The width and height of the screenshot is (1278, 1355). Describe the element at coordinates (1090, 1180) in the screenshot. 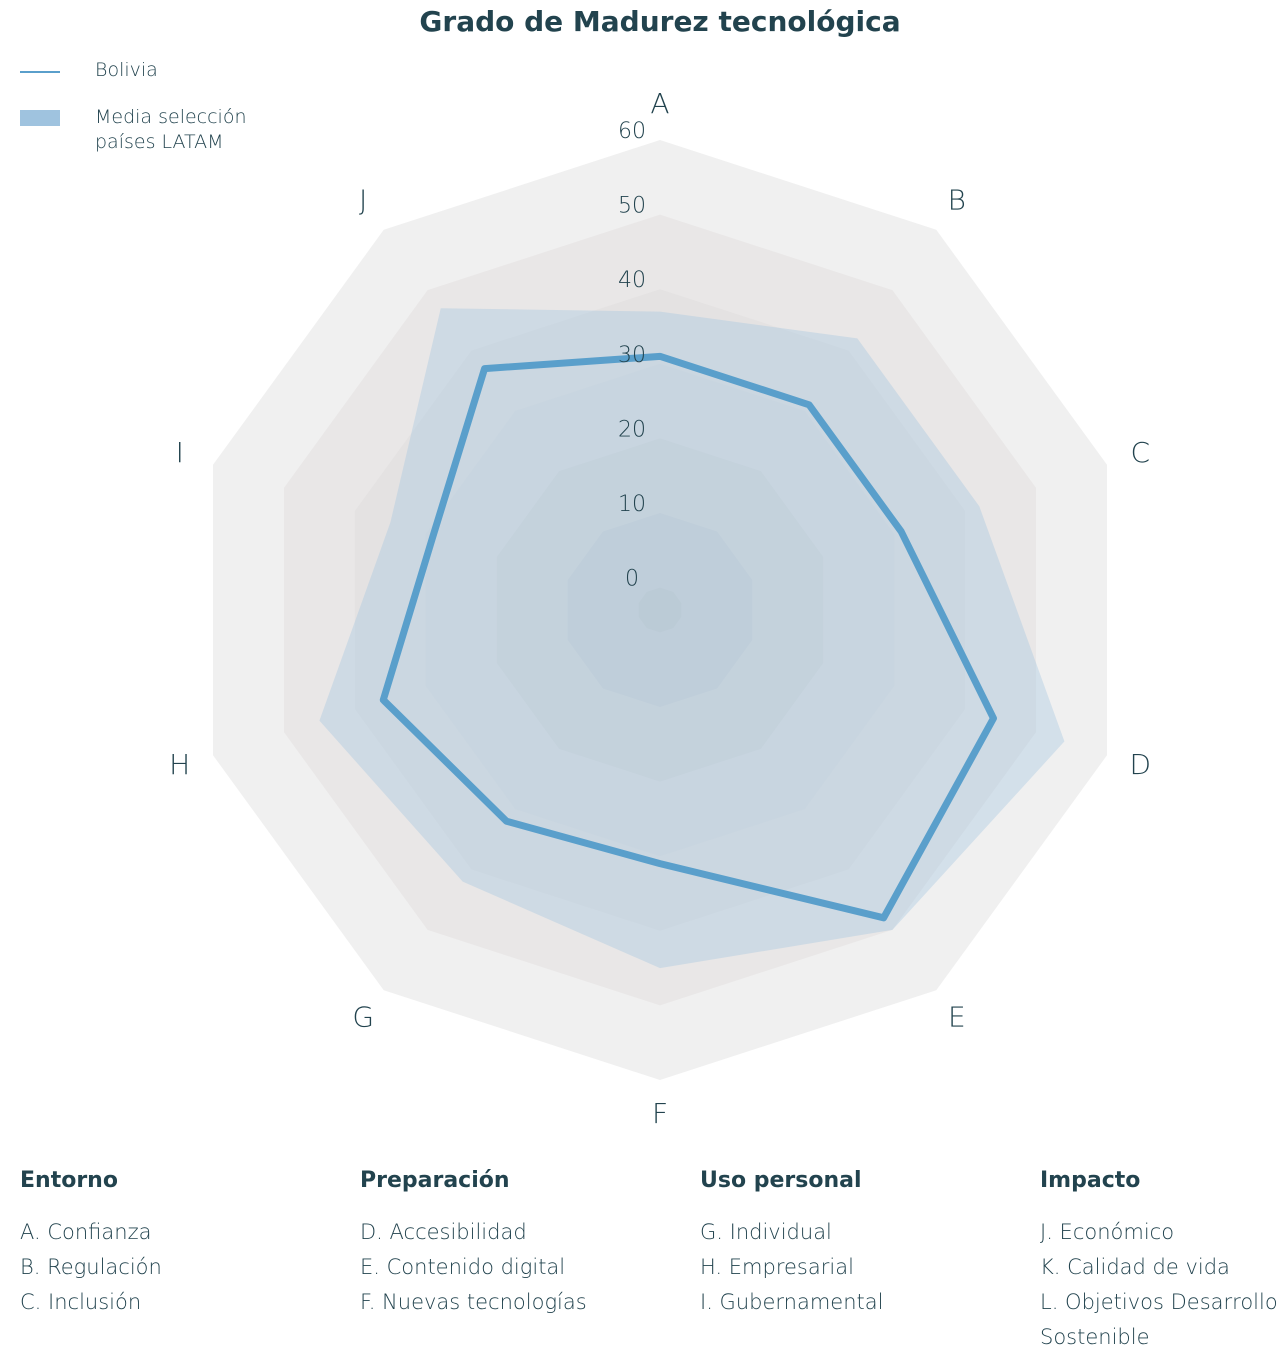

I see `group-title: Impacto` at that location.